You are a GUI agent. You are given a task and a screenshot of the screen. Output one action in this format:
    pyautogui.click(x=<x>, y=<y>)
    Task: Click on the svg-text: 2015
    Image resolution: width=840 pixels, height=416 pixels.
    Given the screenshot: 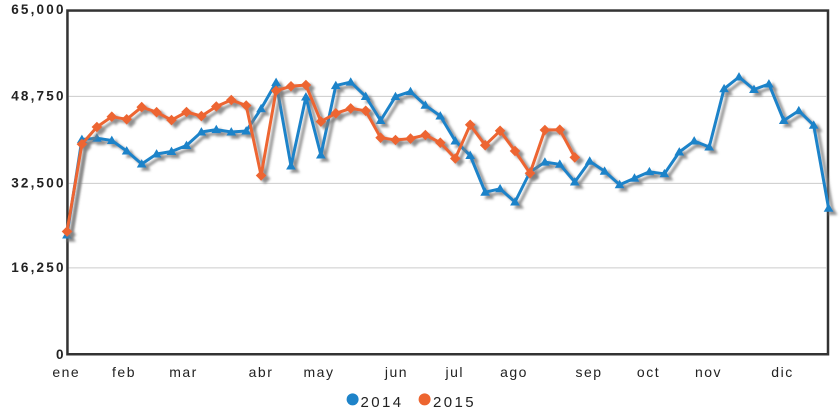 What is the action you would take?
    pyautogui.click(x=454, y=402)
    